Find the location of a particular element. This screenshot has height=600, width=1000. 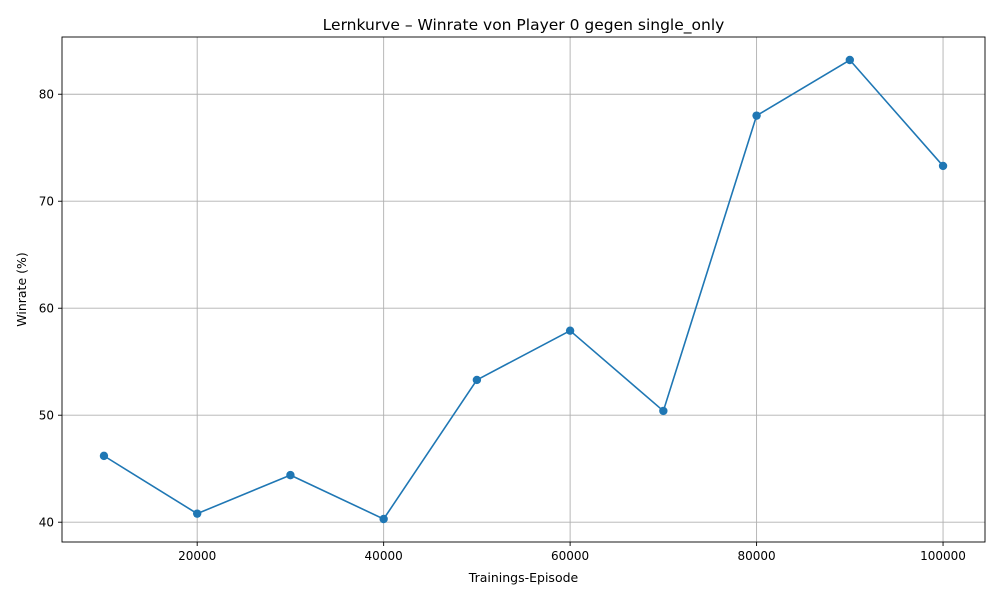

y-tick-label: 40 is located at coordinates (46, 522).